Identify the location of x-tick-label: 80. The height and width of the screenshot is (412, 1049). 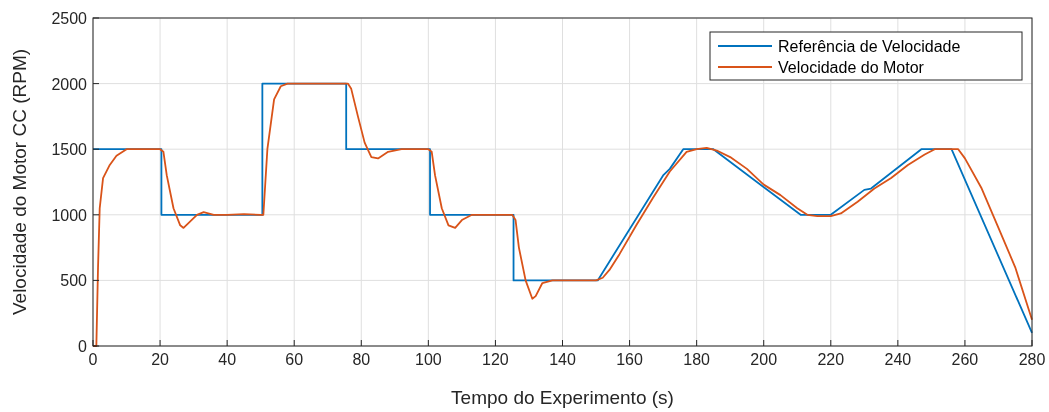
(361, 359).